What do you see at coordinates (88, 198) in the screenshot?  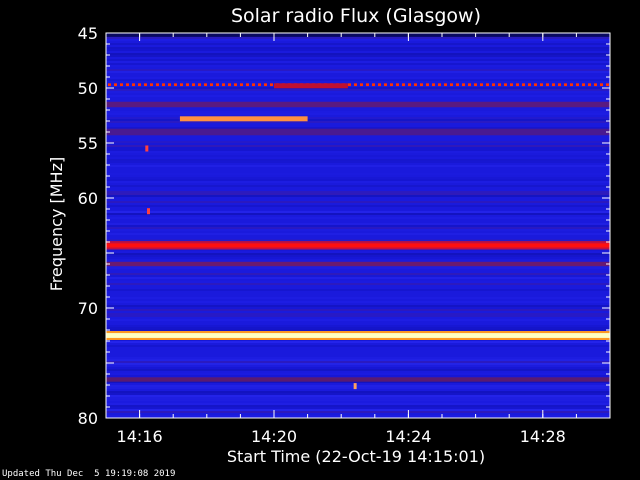 I see `y-tick-label: 60` at bounding box center [88, 198].